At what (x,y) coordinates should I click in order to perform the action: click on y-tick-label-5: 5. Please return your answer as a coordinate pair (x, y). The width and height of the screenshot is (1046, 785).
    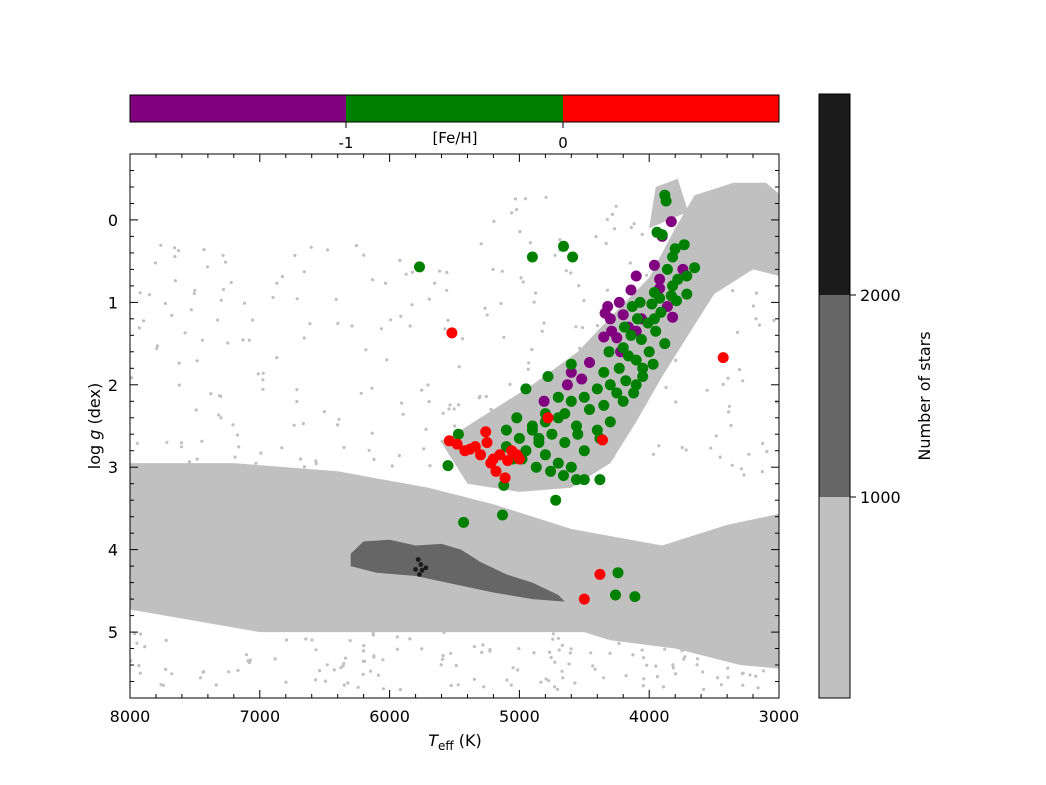
    Looking at the image, I should click on (113, 632).